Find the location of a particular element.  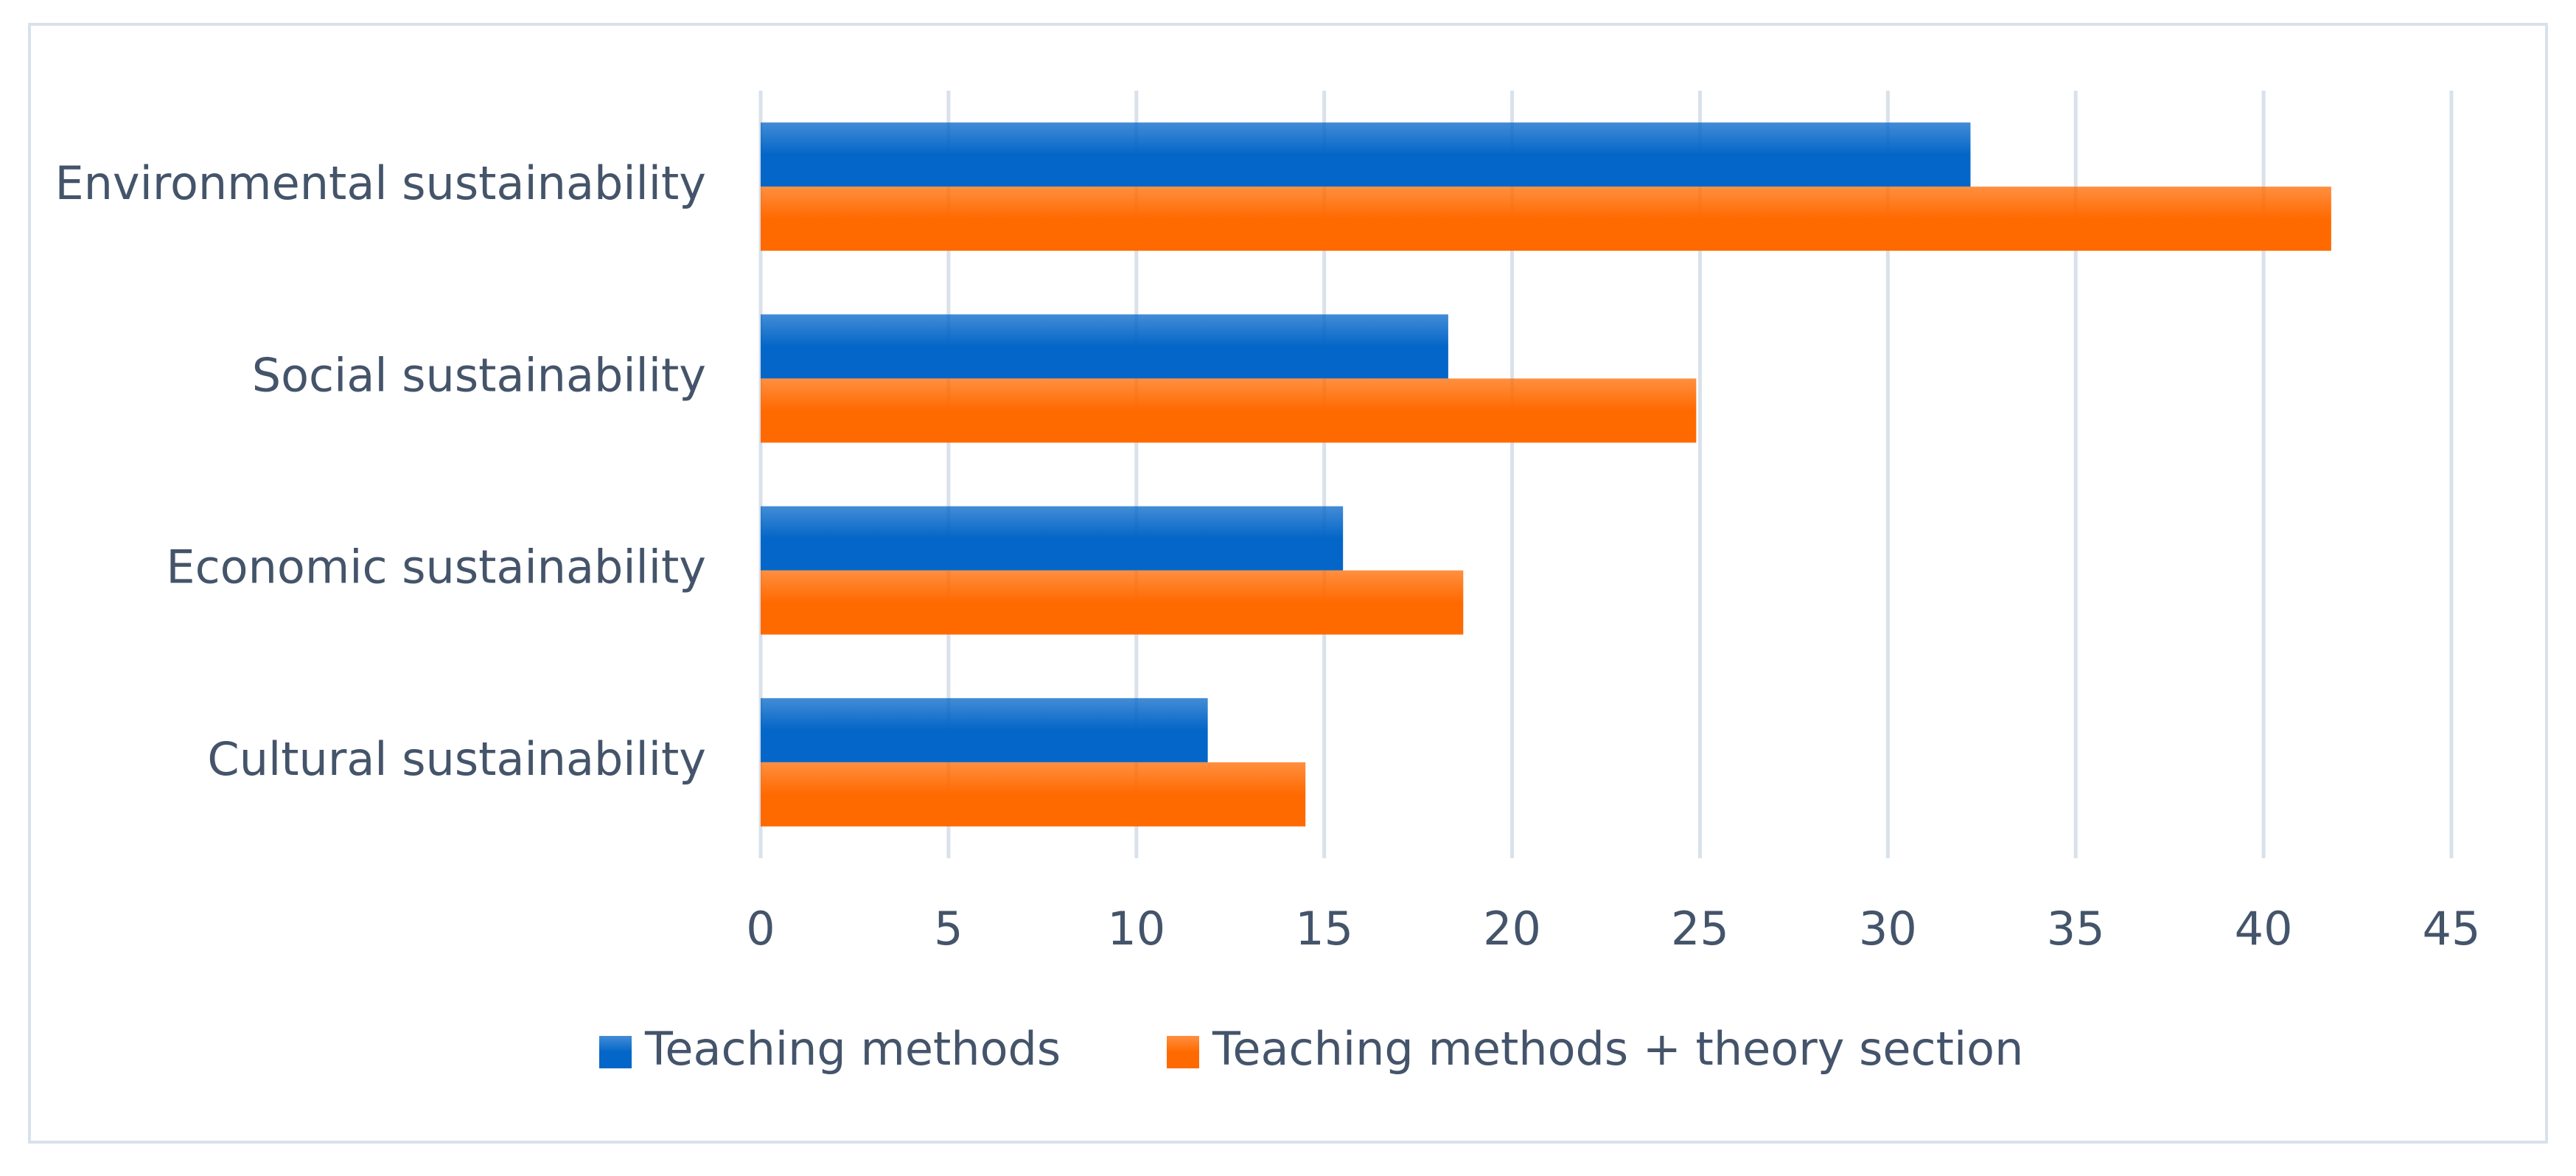

x-tick-label: 40 is located at coordinates (2264, 929).